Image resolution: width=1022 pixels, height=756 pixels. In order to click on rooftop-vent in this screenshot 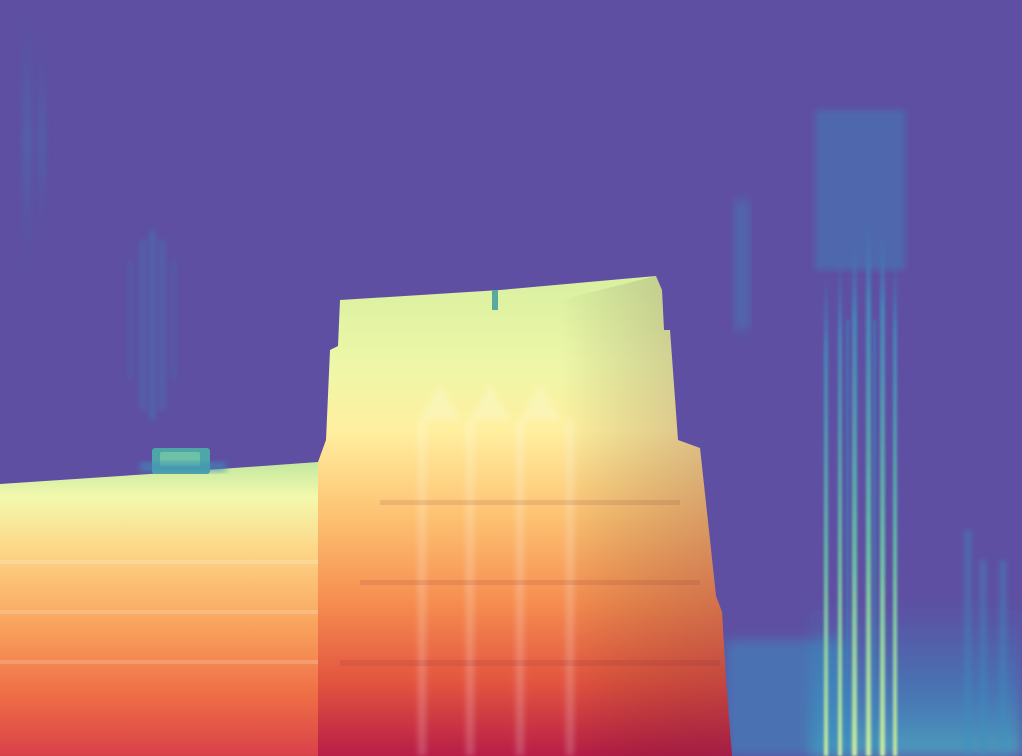, I will do `click(495, 300)`.